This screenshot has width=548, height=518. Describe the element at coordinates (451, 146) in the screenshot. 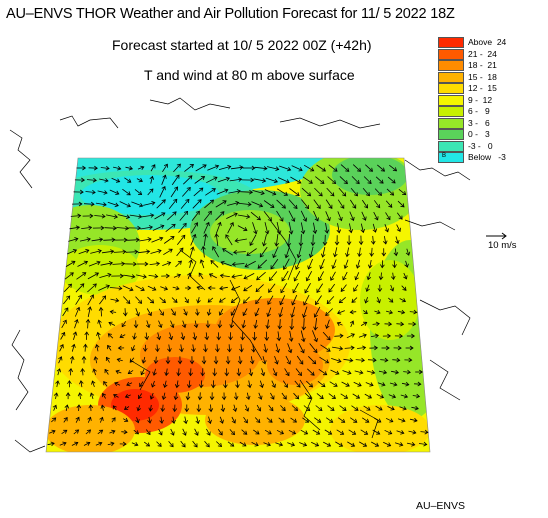

I see `legend-swatch` at that location.